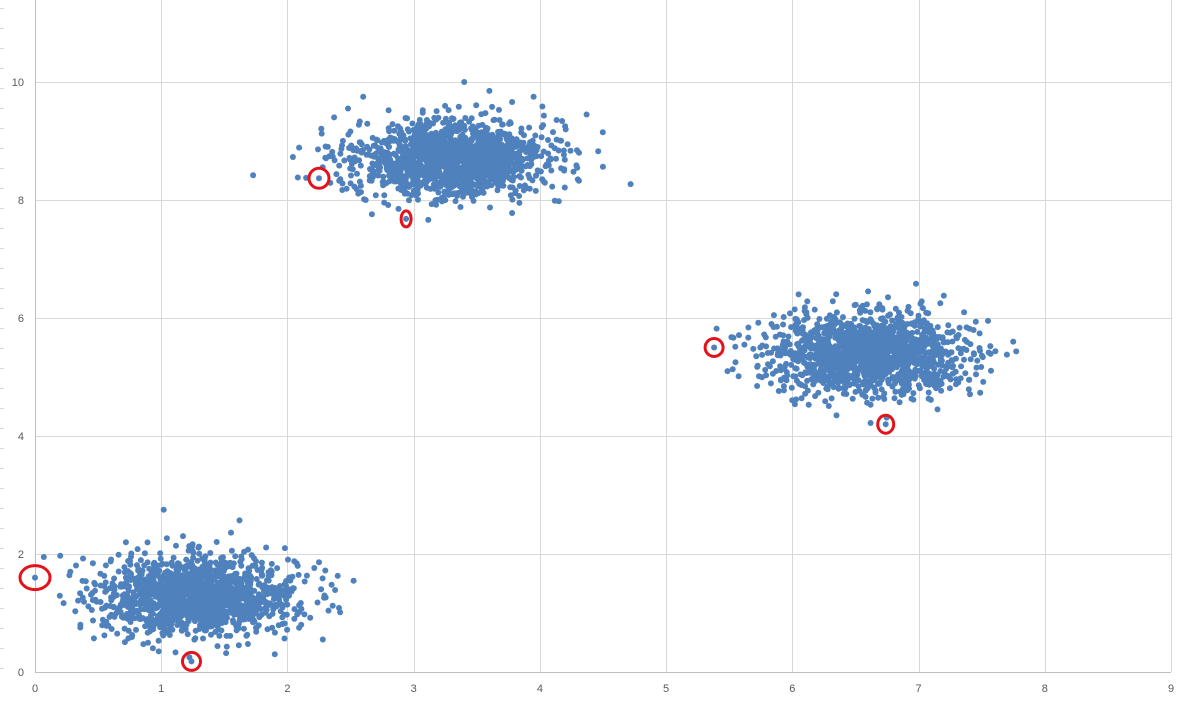  Describe the element at coordinates (885, 424) in the screenshot. I see `highlighted-data-point` at that location.